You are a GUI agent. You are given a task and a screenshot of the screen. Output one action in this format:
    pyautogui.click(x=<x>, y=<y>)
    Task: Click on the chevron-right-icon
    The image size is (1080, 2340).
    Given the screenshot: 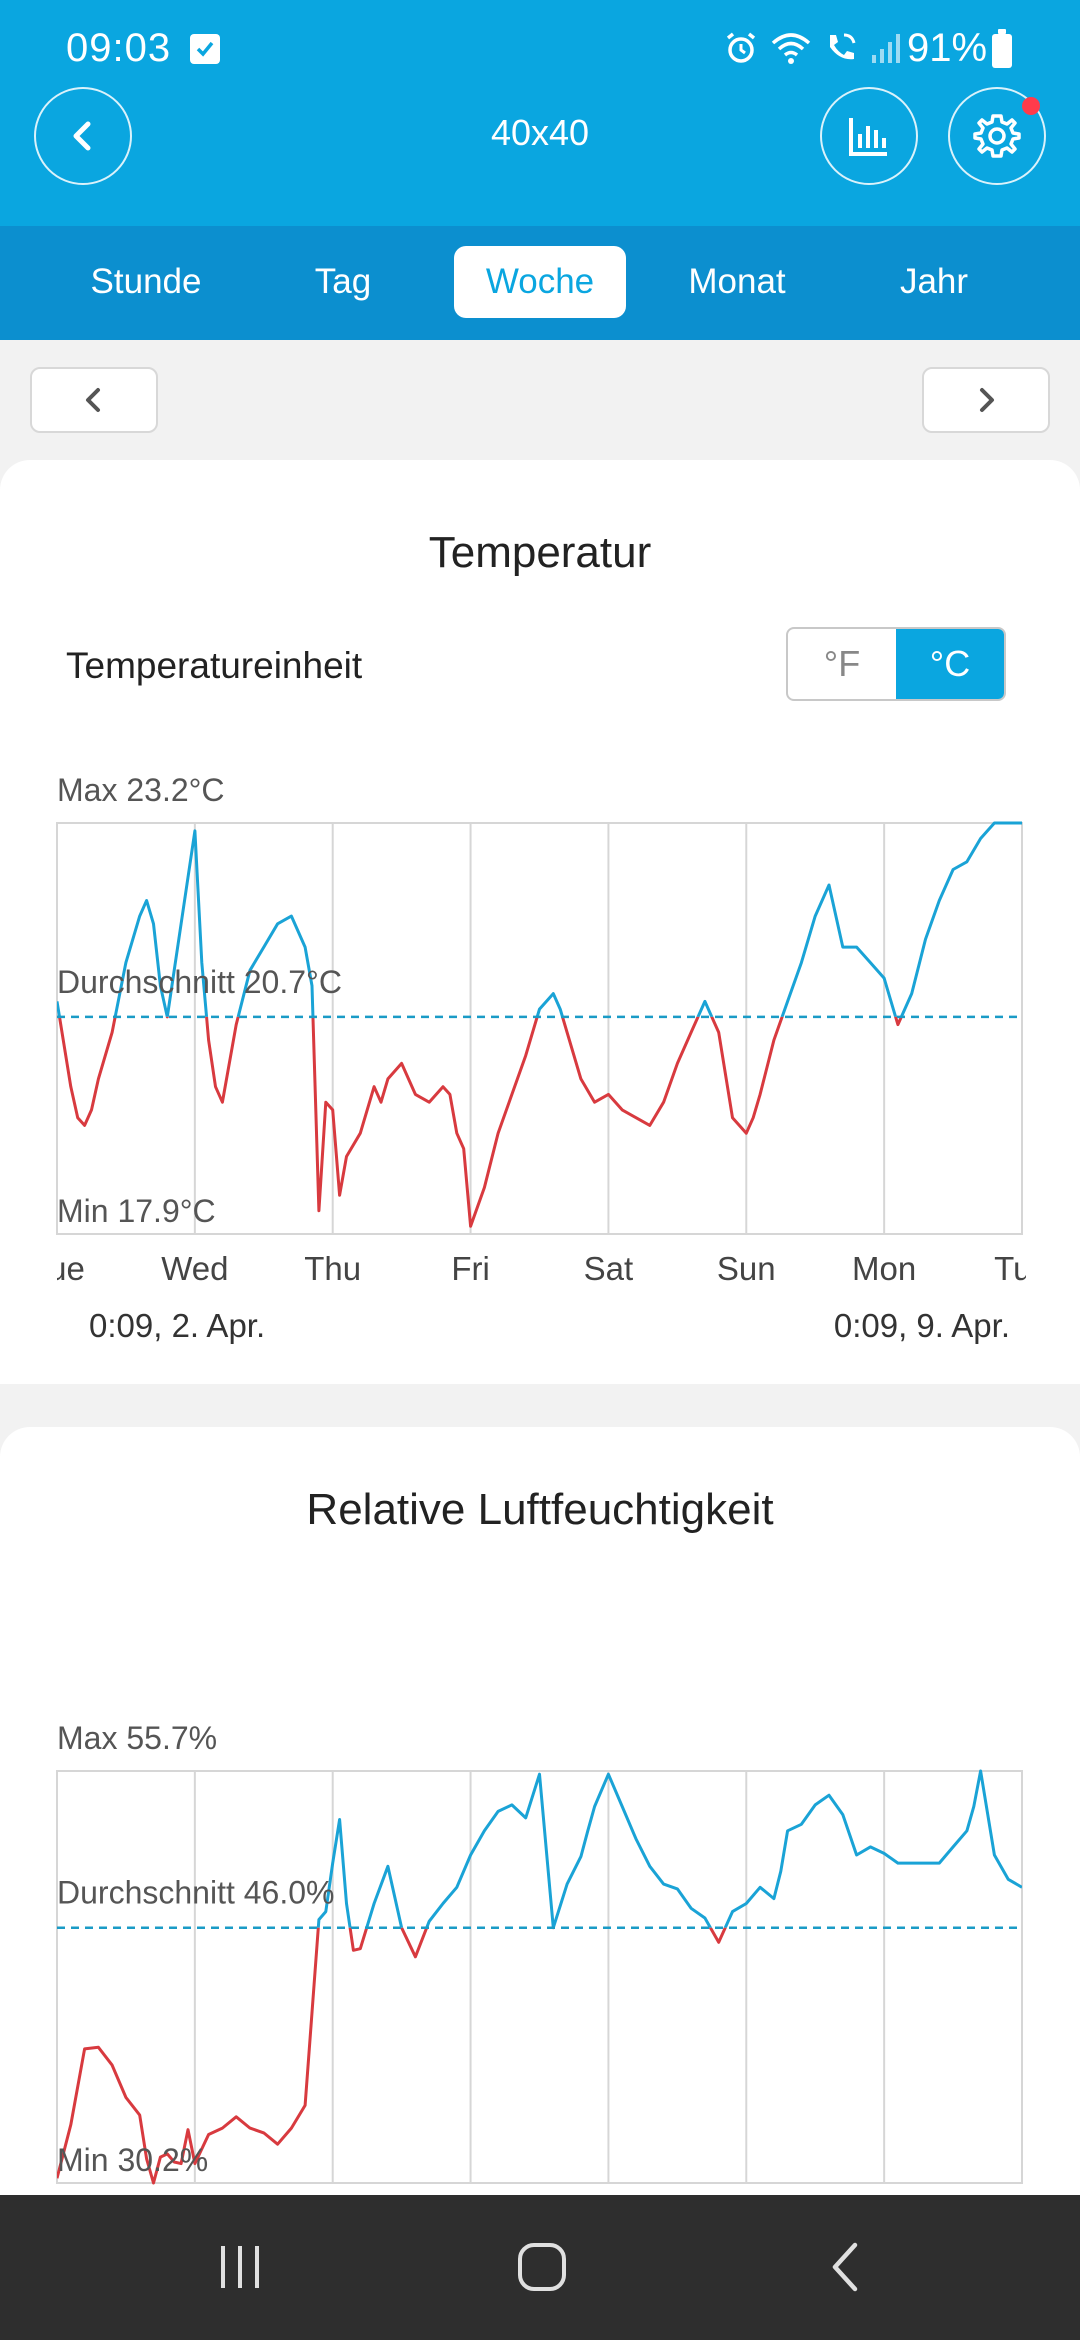 What is the action you would take?
    pyautogui.click(x=987, y=400)
    